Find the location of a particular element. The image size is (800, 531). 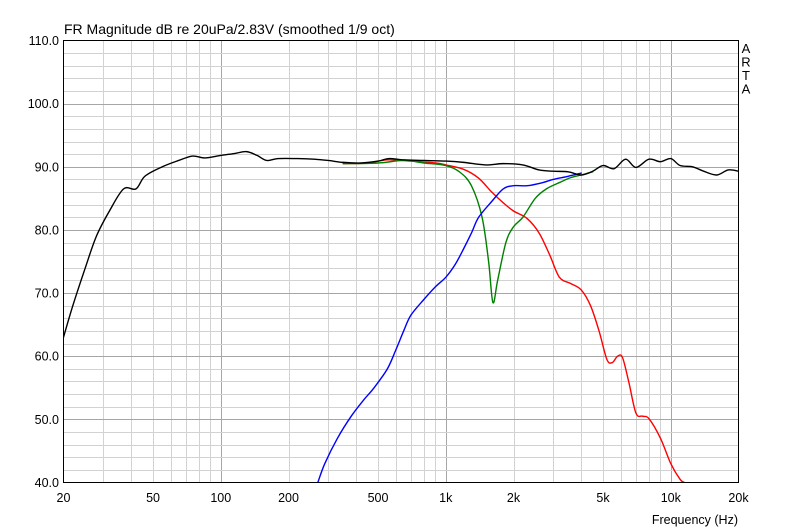

arta-letter: R is located at coordinates (745, 62).